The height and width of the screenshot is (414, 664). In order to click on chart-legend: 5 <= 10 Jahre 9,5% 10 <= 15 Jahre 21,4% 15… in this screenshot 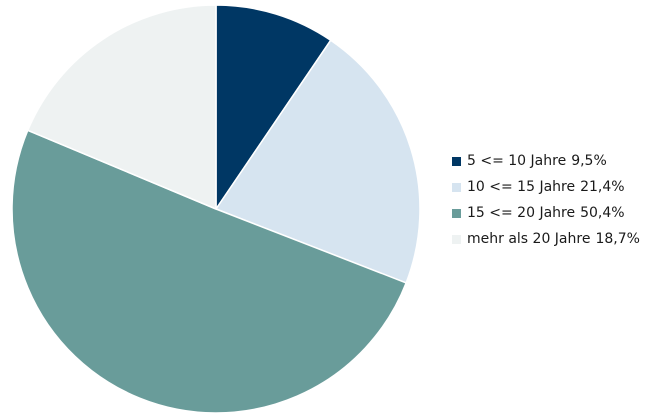, I will do `click(546, 200)`.